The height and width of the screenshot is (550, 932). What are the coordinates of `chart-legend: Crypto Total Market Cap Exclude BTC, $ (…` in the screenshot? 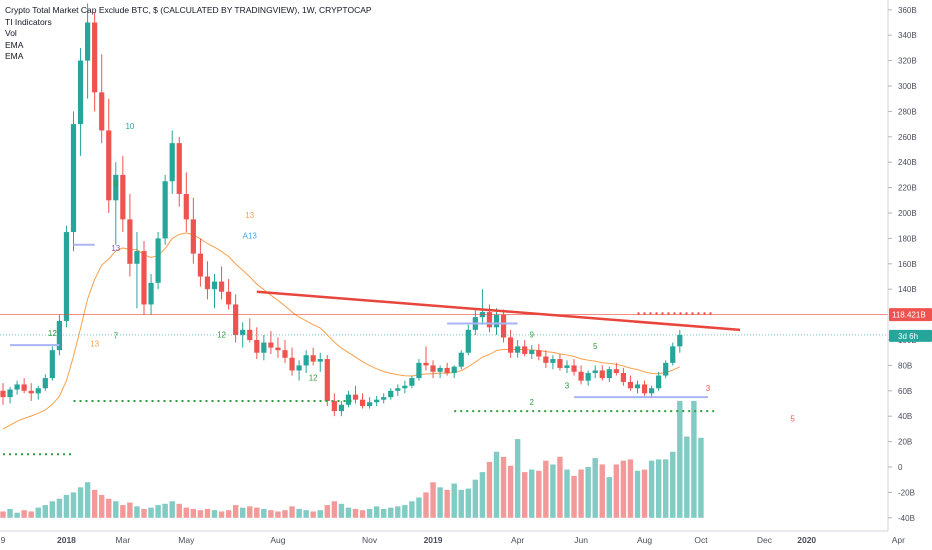 It's located at (188, 34).